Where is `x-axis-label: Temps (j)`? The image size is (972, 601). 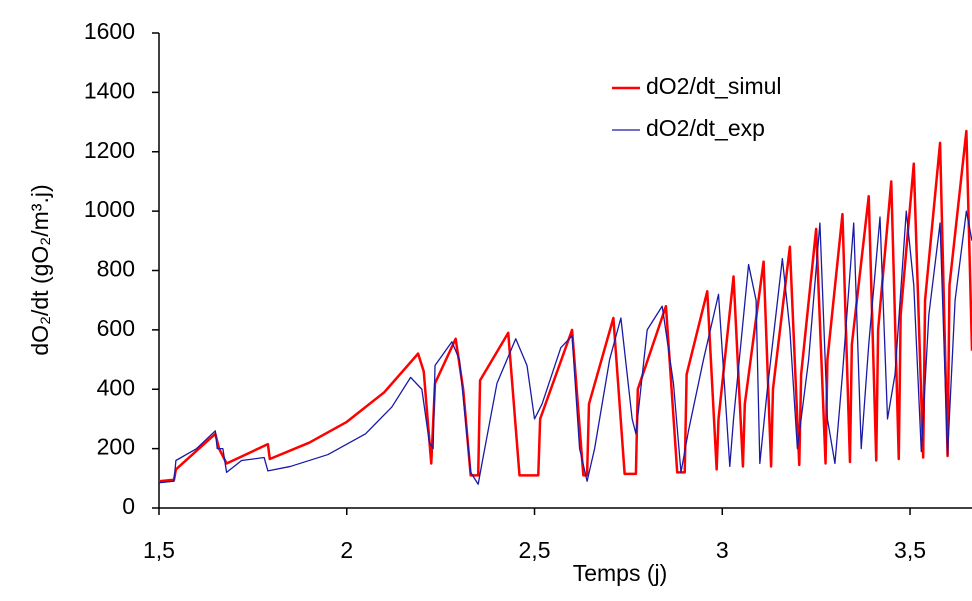
x-axis-label: Temps (j) is located at coordinates (620, 573).